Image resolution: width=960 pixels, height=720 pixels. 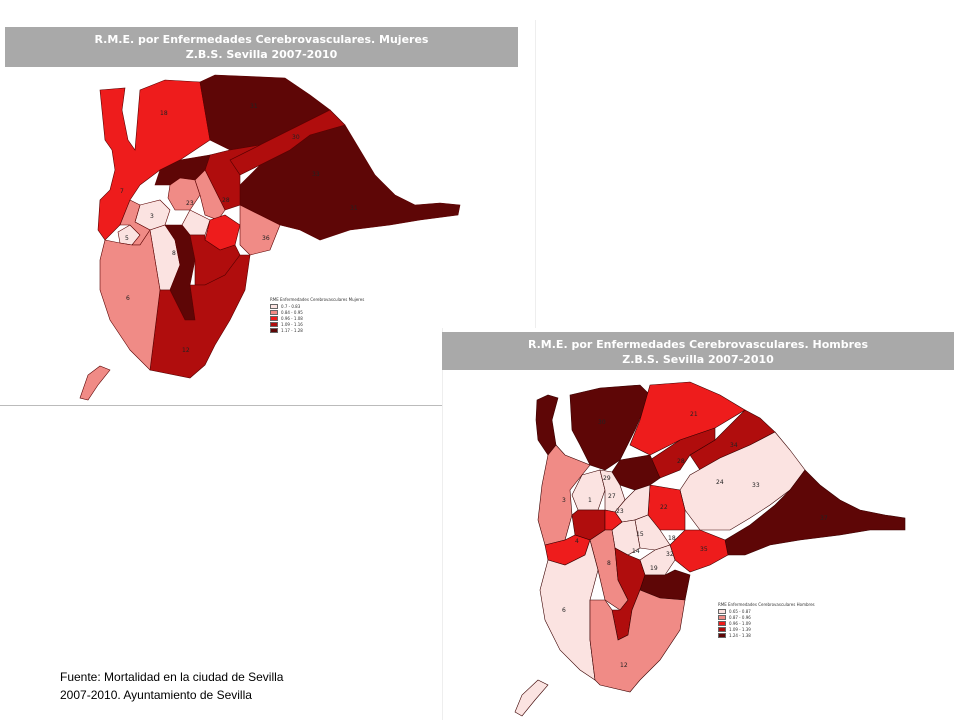 I want to click on men-zone-label: 15, so click(x=640, y=534).